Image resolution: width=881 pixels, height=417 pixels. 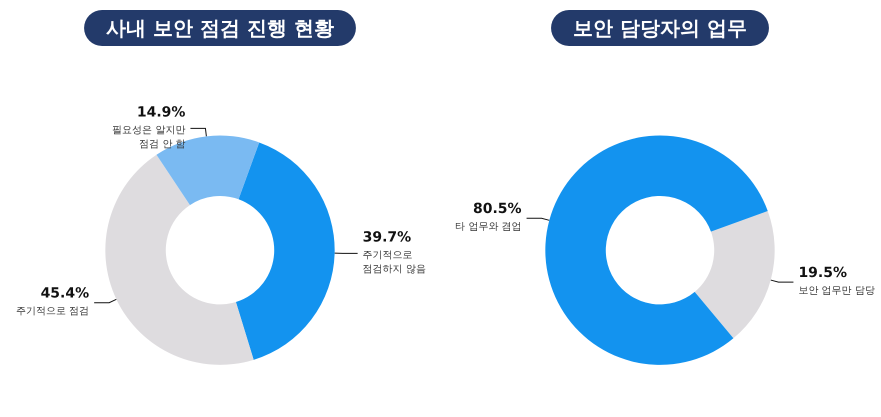 I want to click on slice-label: 주기적으로 점검, so click(x=53, y=312).